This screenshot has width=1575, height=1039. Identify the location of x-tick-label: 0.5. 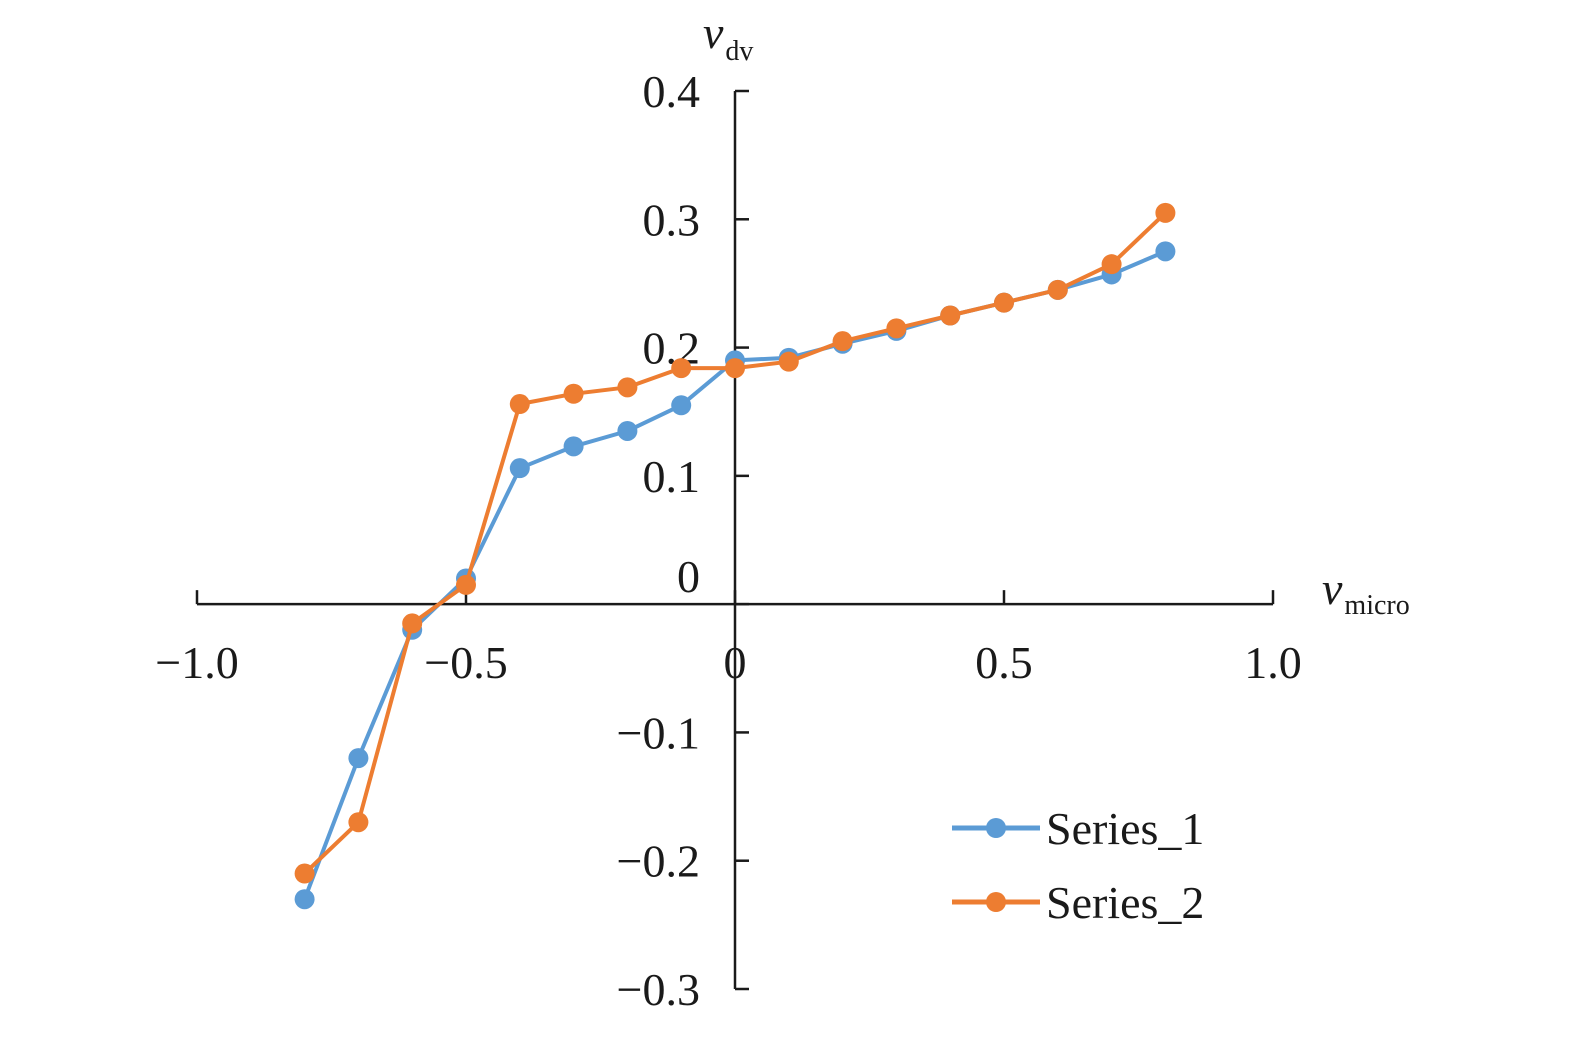
(1004, 662).